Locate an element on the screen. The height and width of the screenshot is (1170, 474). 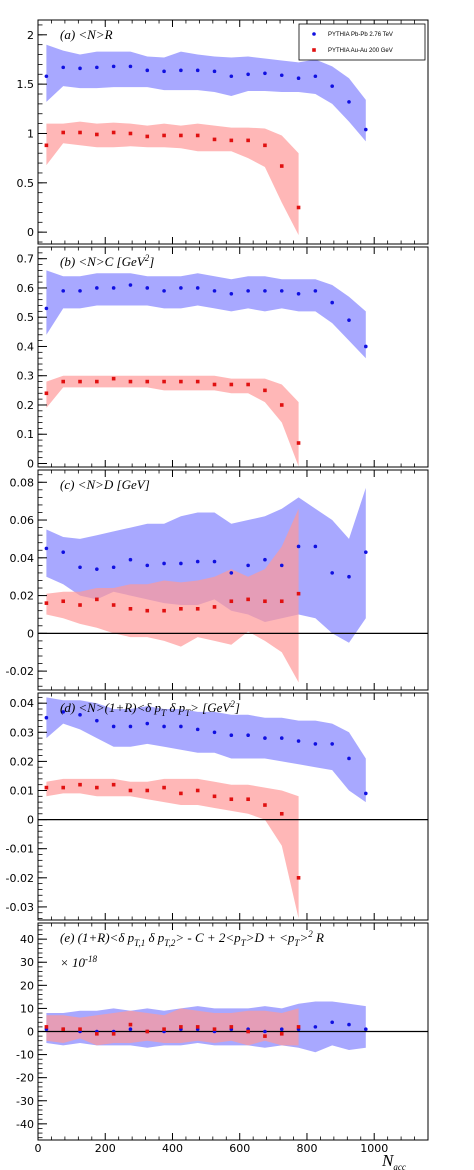
y-tick-label: -30 is located at coordinates (25, 1101).